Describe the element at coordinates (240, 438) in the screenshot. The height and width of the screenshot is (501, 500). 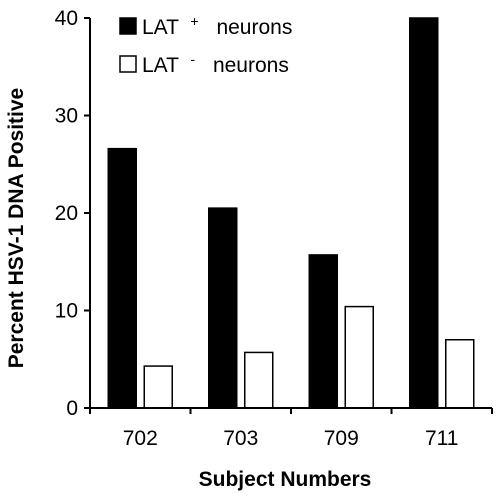
I see `x-tick-label-703: 703` at that location.